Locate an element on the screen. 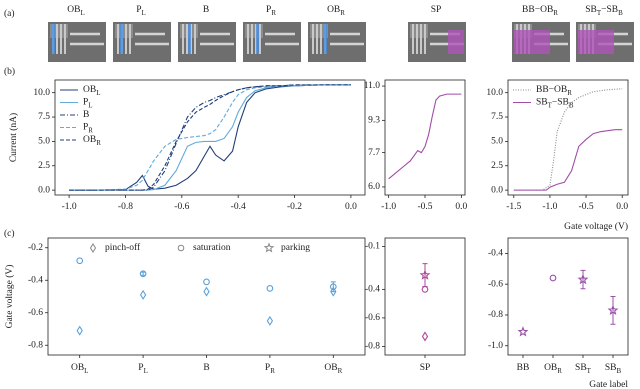  image-label: SP is located at coordinates (436, 10).